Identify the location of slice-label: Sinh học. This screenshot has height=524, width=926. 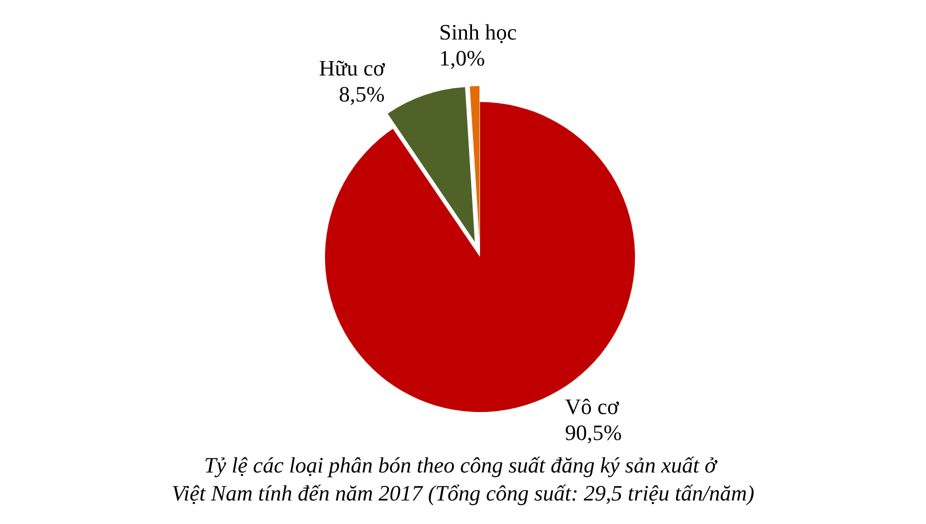
(478, 32).